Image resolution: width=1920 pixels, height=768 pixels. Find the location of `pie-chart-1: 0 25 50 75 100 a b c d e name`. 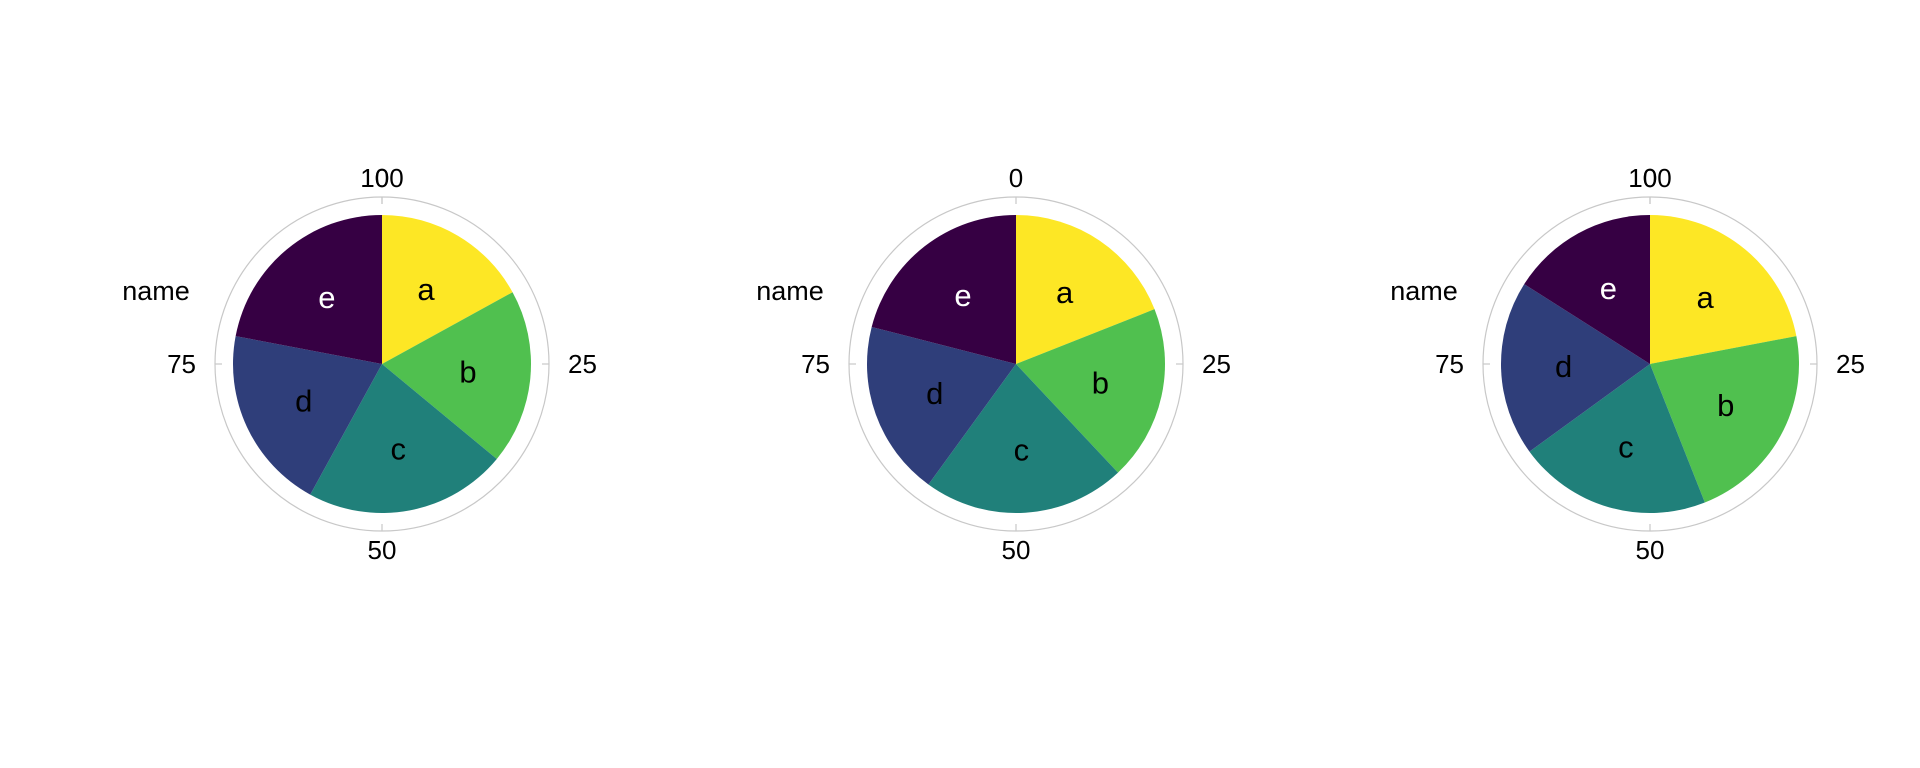

pie-chart-1: 0 25 50 75 100 a b c d e name is located at coordinates (359, 364).